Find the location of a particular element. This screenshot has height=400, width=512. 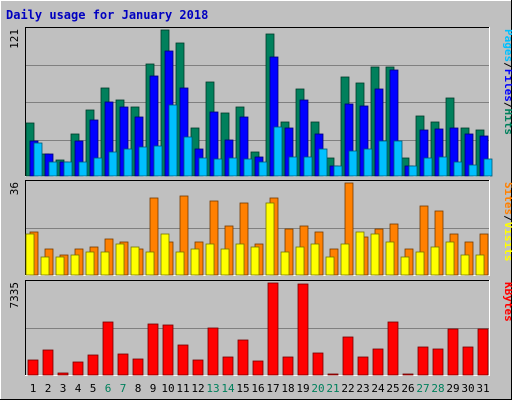

day-label-6: 6 is located at coordinates (108, 388).